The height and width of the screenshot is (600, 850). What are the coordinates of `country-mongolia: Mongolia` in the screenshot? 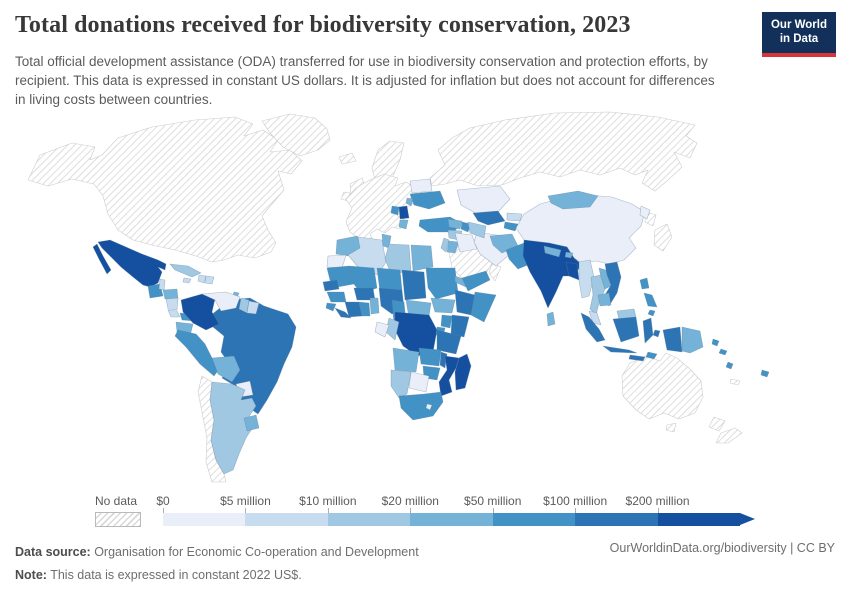 It's located at (573, 200).